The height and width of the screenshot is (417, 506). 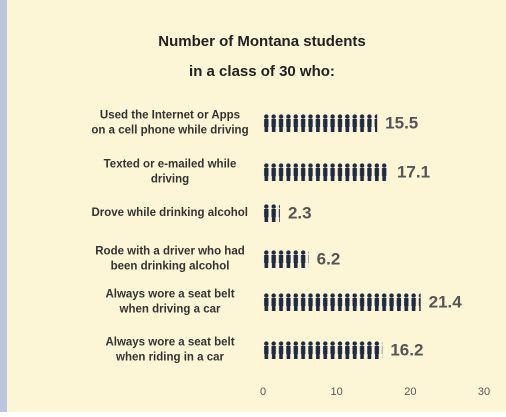 I want to click on left-border, so click(x=3, y=206).